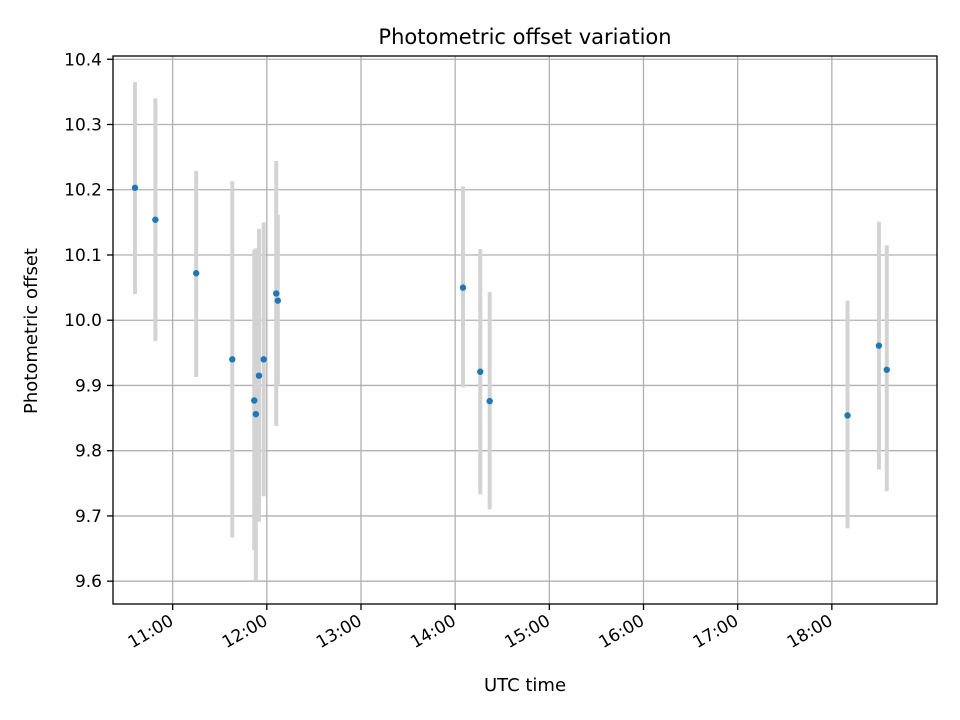 This screenshot has width=960, height=720. I want to click on y-tick-label: 10.1, so click(83, 256).